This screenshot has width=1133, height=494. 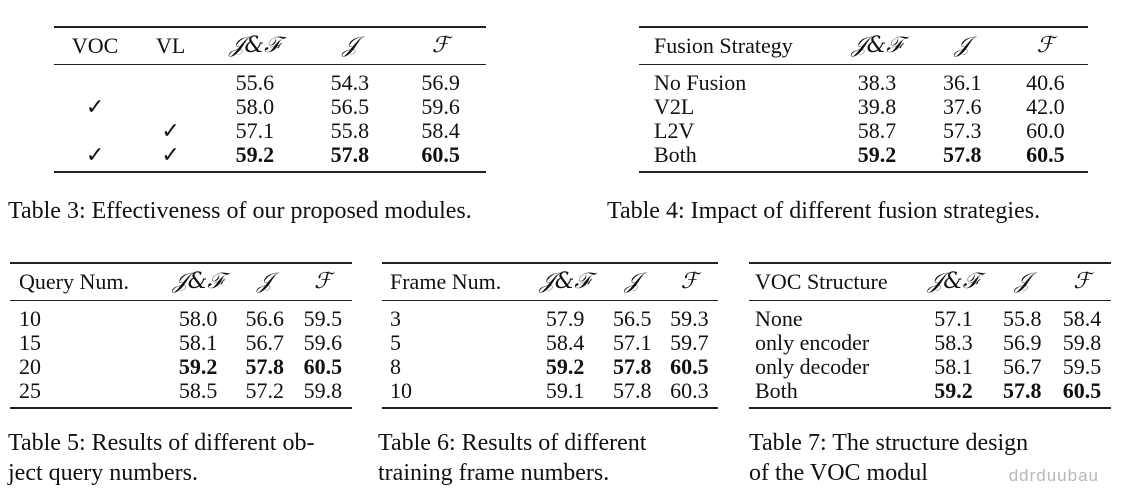 I want to click on cell-j: 37.6, so click(x=962, y=106).